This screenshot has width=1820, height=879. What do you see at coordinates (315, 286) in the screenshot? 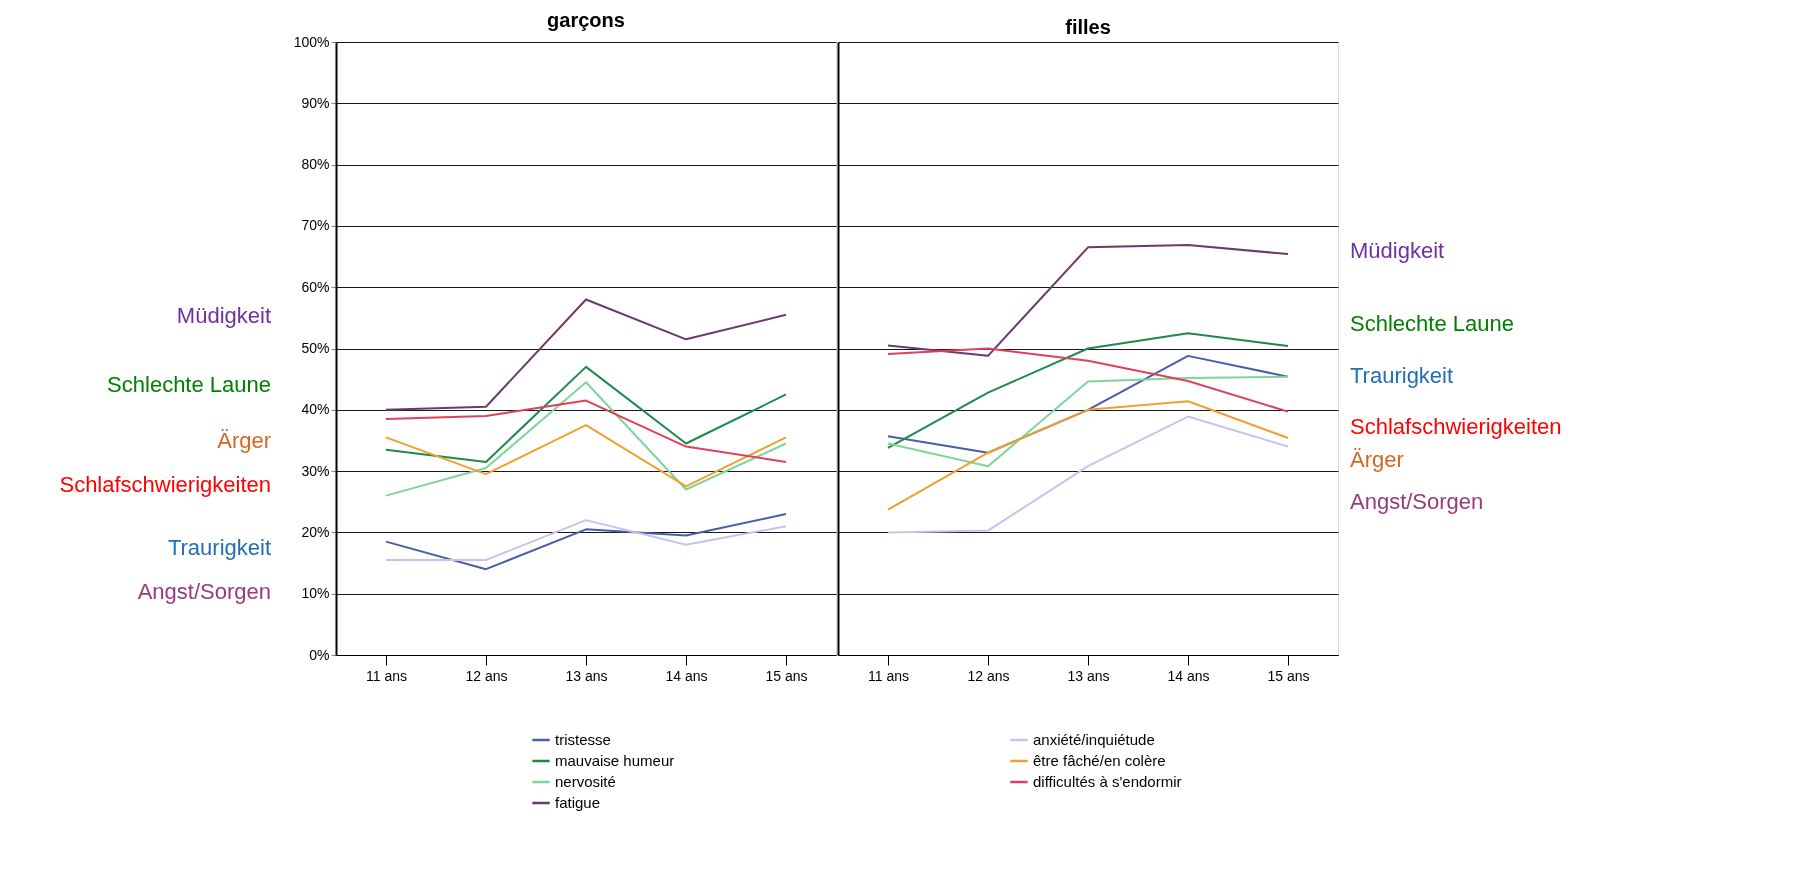
I see `y-tick-label: 60%` at bounding box center [315, 286].